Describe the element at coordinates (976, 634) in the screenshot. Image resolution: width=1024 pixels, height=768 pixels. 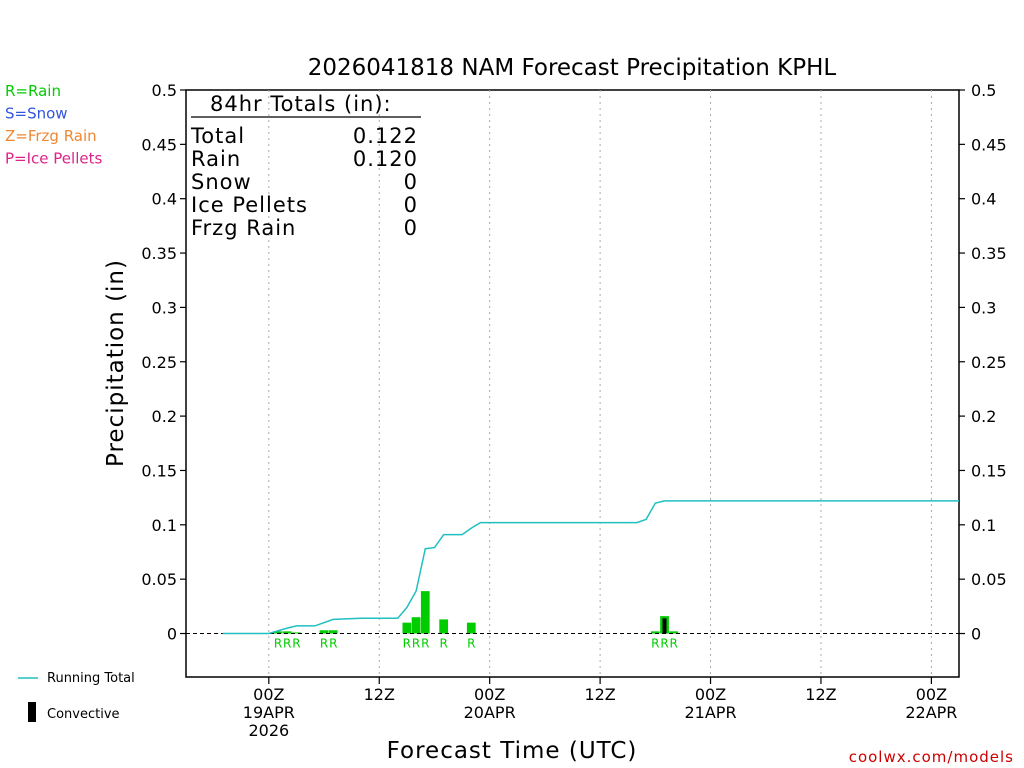
I see `y-tick-label-right: 0` at that location.